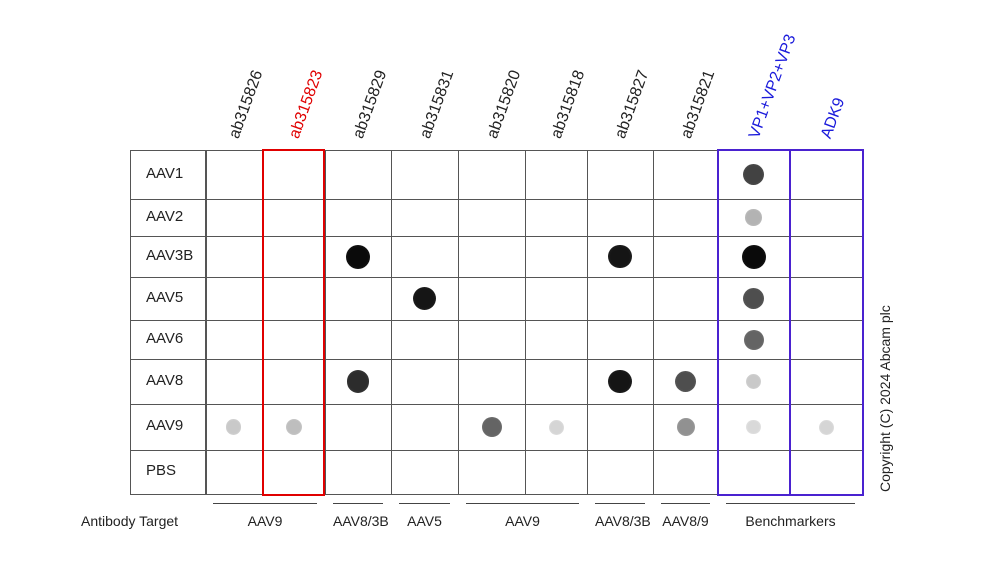 The image size is (998, 583). I want to click on target-label: AAV8/9, so click(685, 521).